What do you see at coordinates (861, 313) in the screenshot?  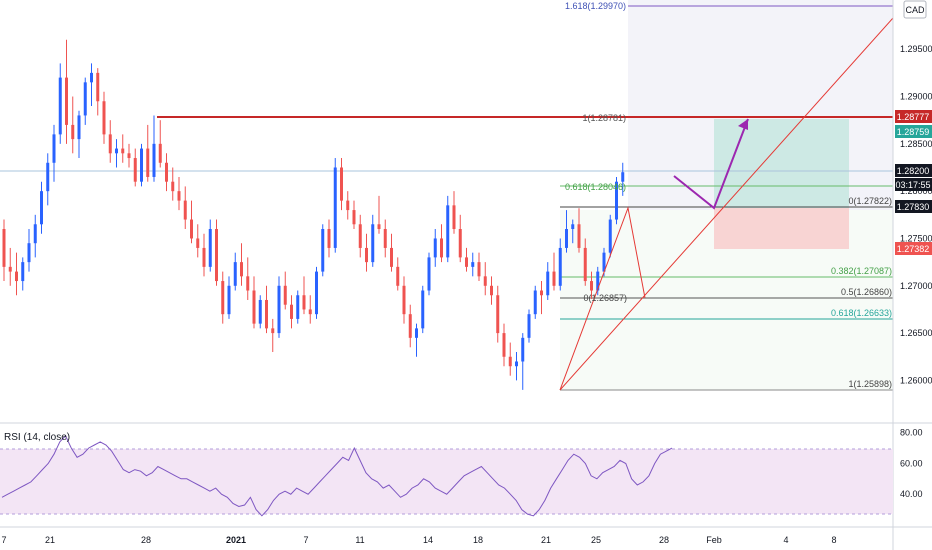 I see `fib-label-0618: 0.618(1.26633)` at bounding box center [861, 313].